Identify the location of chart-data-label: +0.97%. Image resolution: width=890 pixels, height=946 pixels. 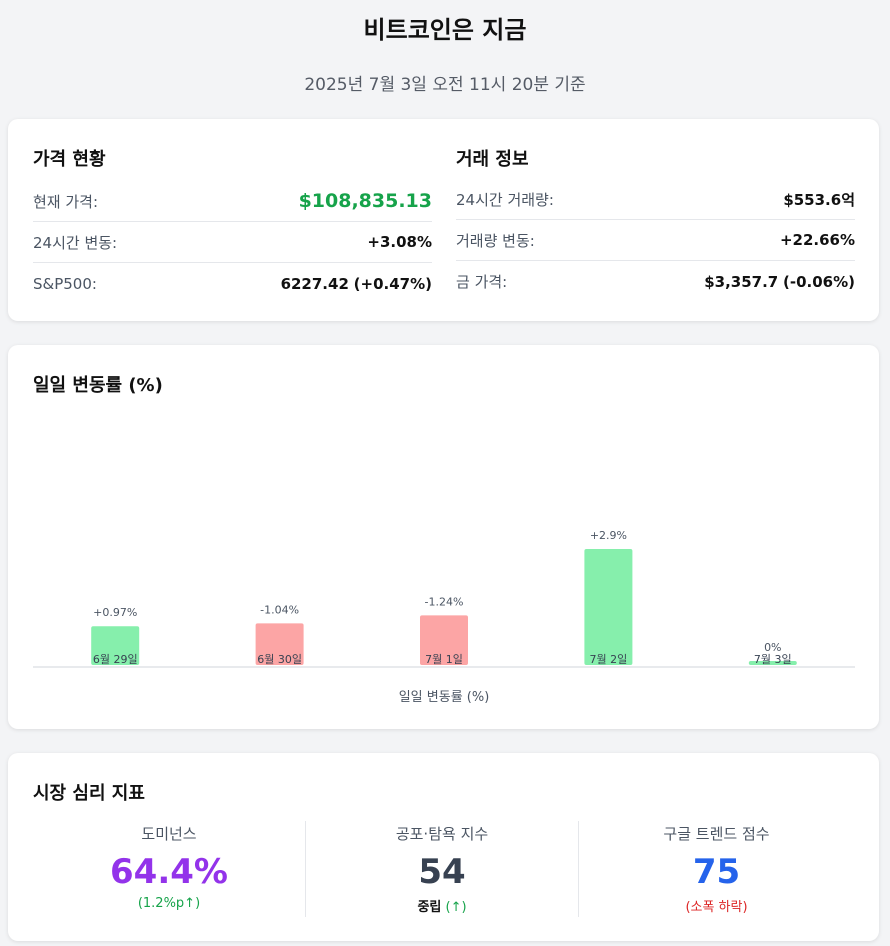
(115, 612).